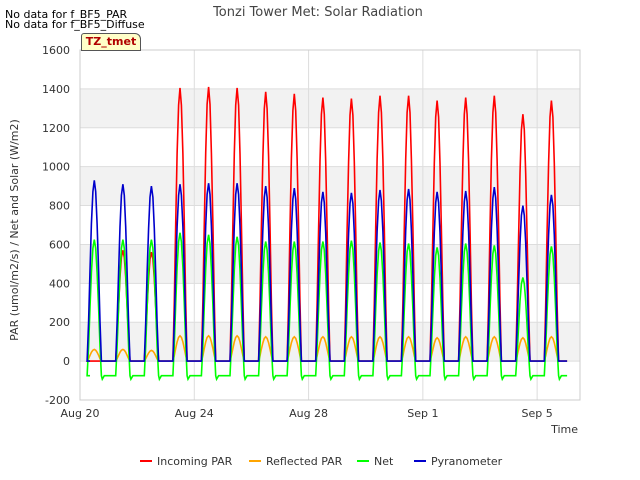 This screenshot has width=640, height=480. I want to click on tz-tmet-badge: TZ_tmet, so click(111, 42).